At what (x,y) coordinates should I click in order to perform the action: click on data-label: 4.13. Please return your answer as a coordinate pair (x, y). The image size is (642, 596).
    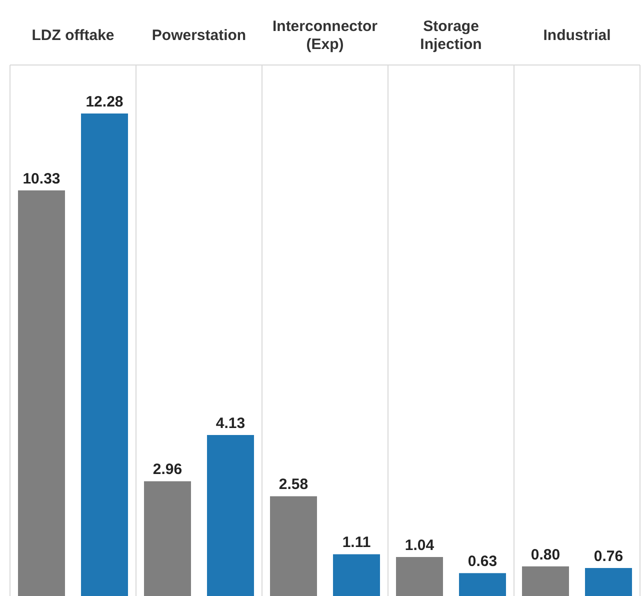
    Looking at the image, I should click on (231, 423).